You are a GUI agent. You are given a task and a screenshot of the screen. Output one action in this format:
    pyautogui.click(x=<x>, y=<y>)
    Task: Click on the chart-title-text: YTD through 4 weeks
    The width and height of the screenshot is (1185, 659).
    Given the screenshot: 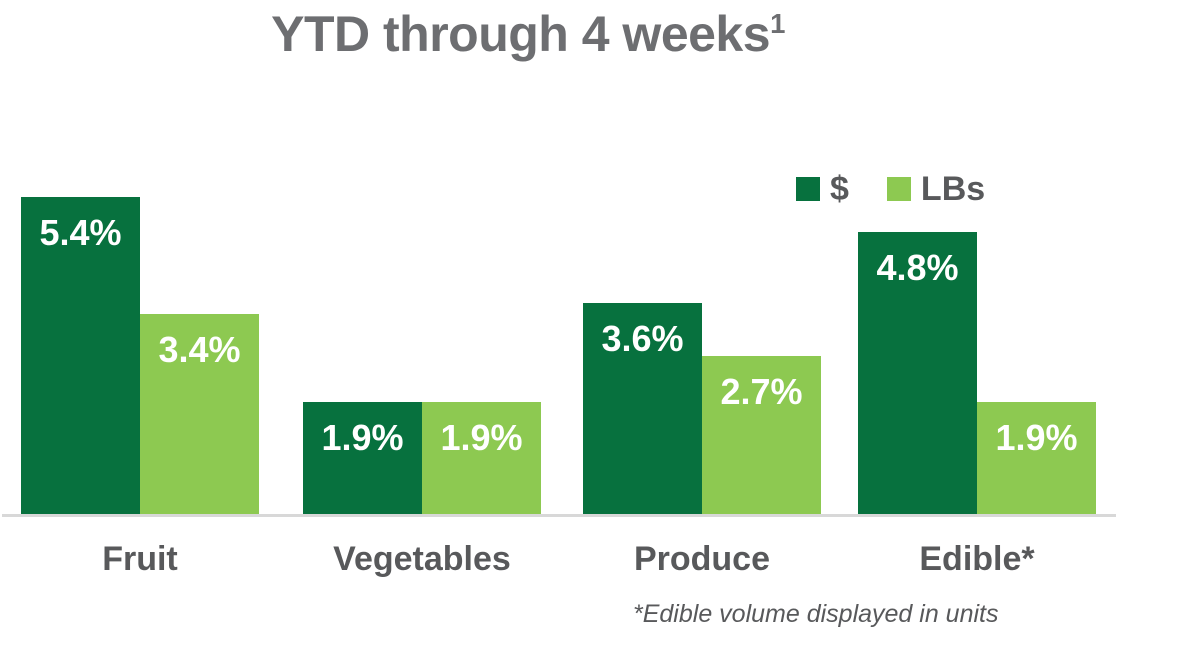 What is the action you would take?
    pyautogui.click(x=521, y=34)
    